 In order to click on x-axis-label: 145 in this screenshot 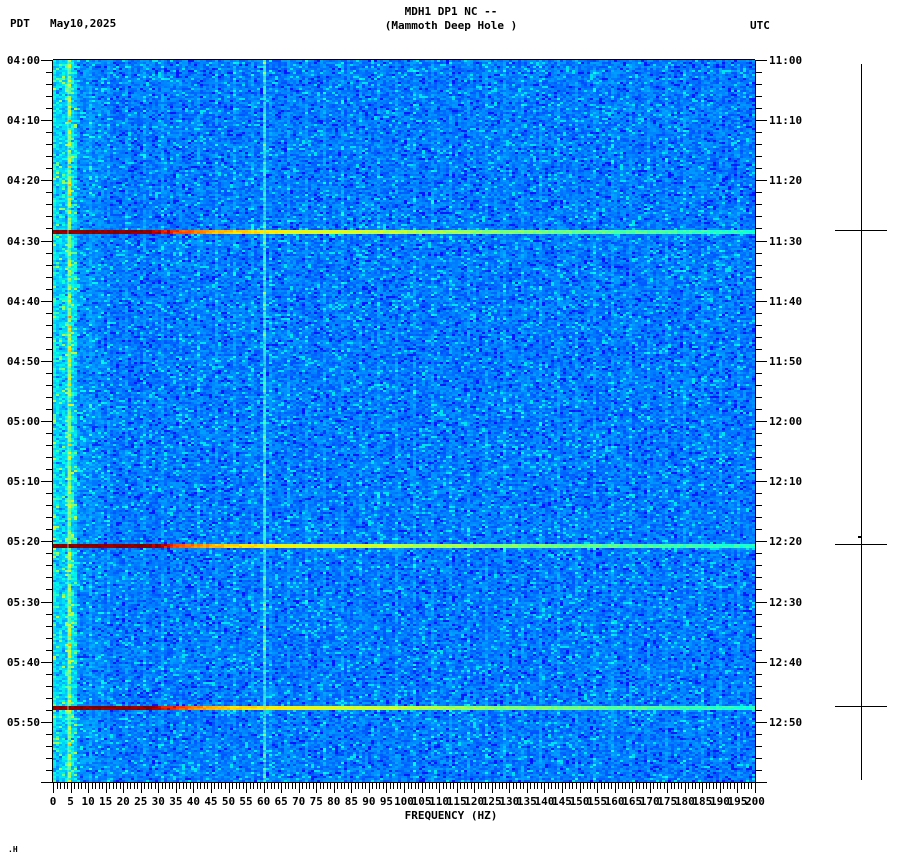, I will do `click(562, 801)`.